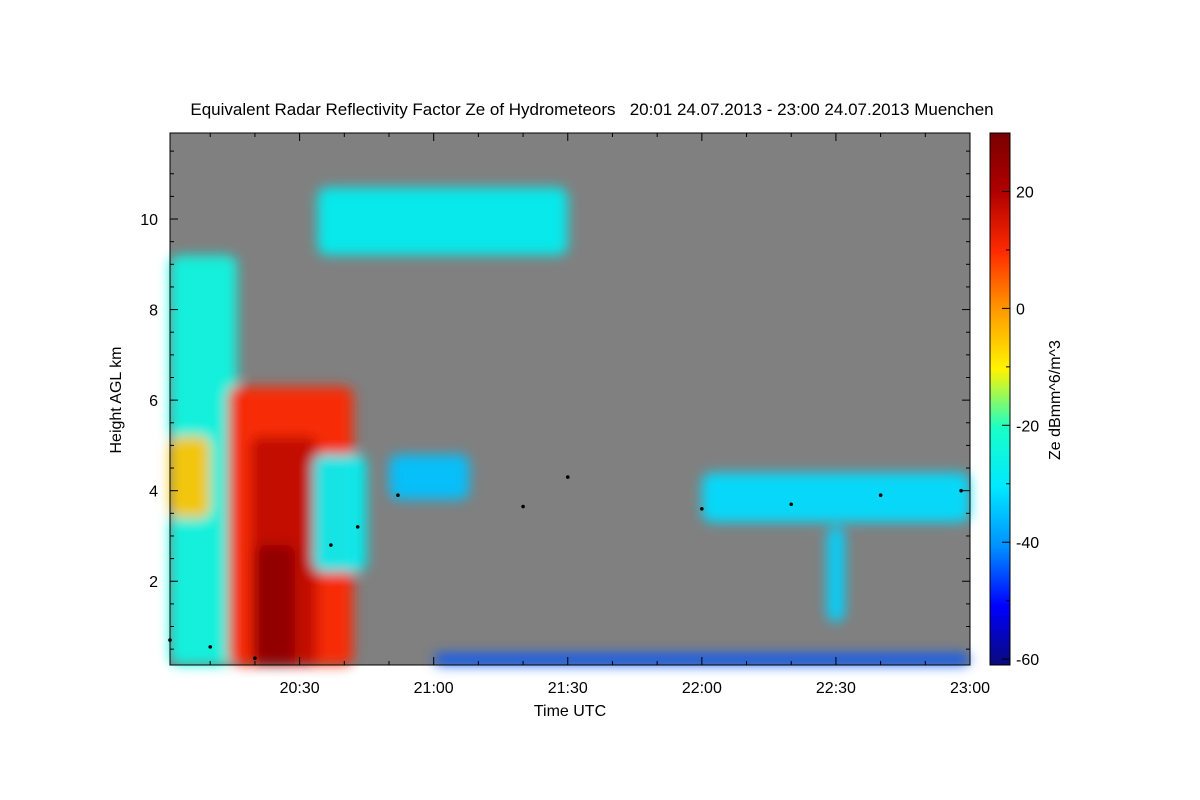 The width and height of the screenshot is (1200, 800). What do you see at coordinates (836, 688) in the screenshot?
I see `x-tick-label: 22:30` at bounding box center [836, 688].